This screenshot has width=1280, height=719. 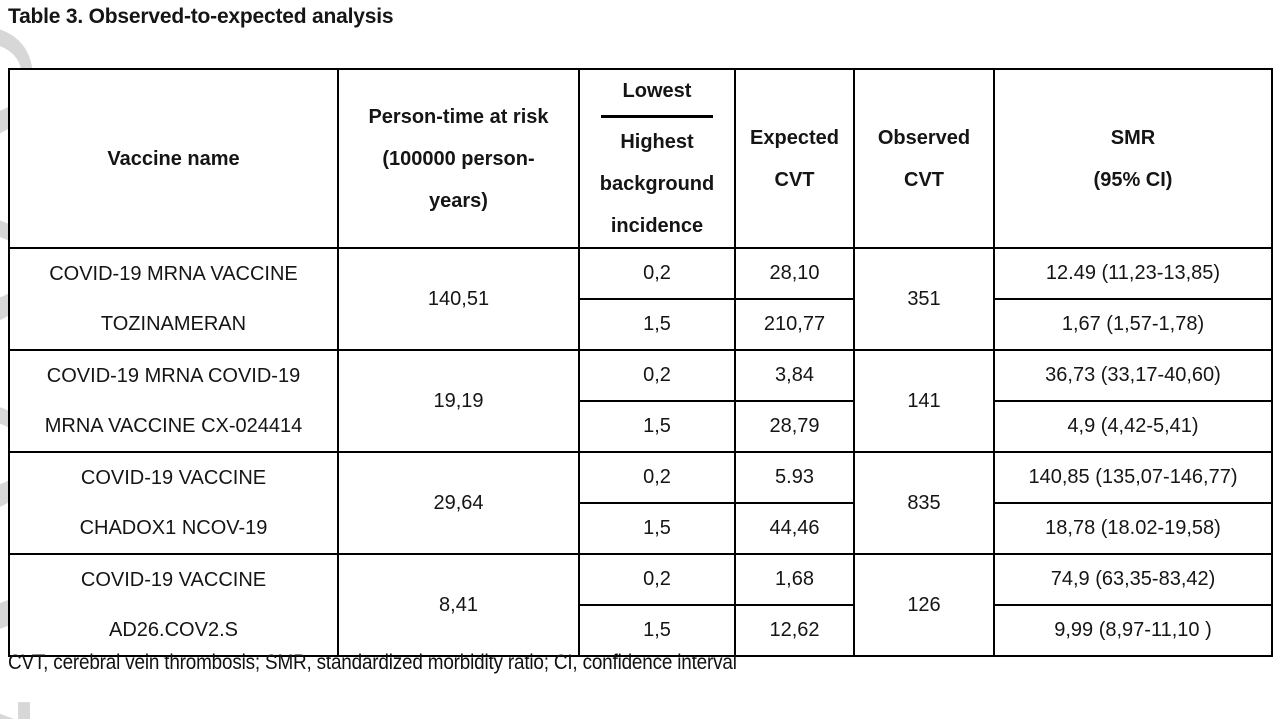 What do you see at coordinates (173, 426) in the screenshot?
I see `vaccine-name-line: MRNA VACCINE CX-024414` at bounding box center [173, 426].